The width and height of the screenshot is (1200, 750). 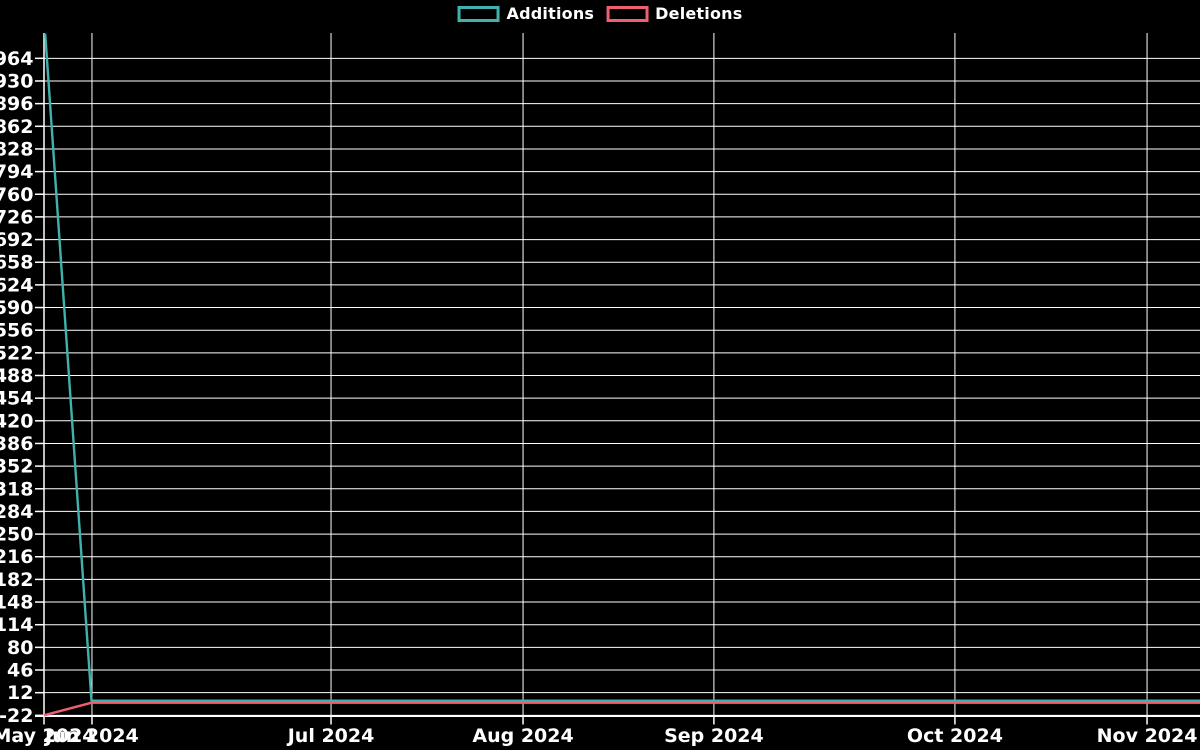 I want to click on x-tick-label: Jul 2024, so click(x=330, y=736).